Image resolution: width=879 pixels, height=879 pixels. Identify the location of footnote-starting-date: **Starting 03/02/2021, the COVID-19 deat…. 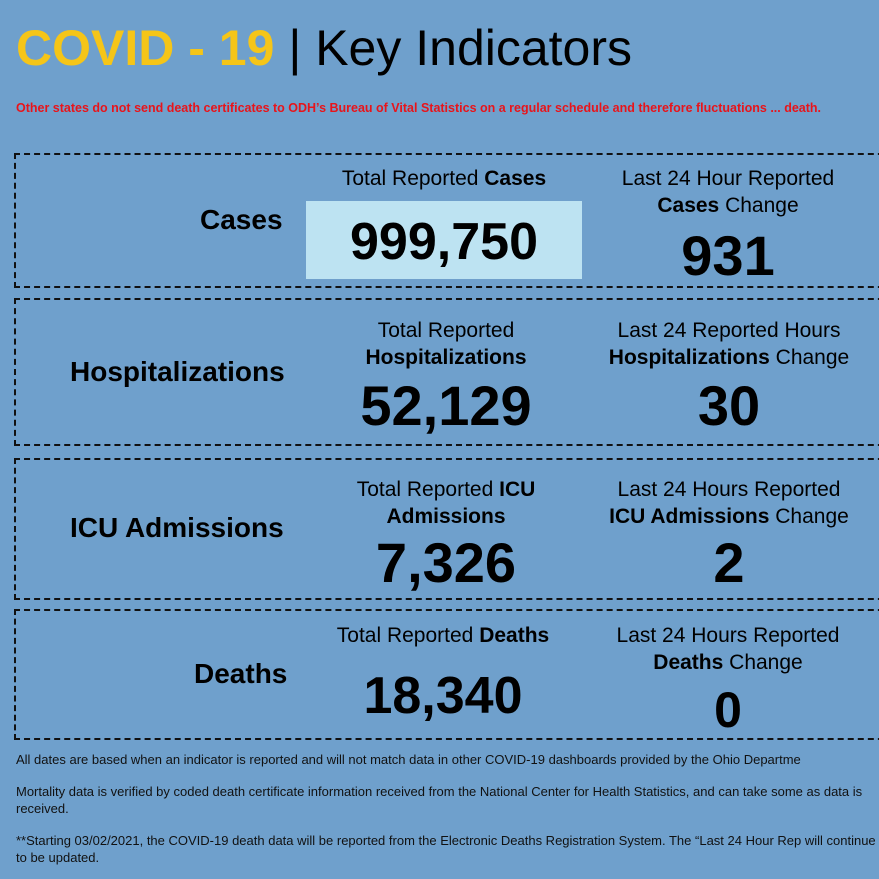
(446, 849).